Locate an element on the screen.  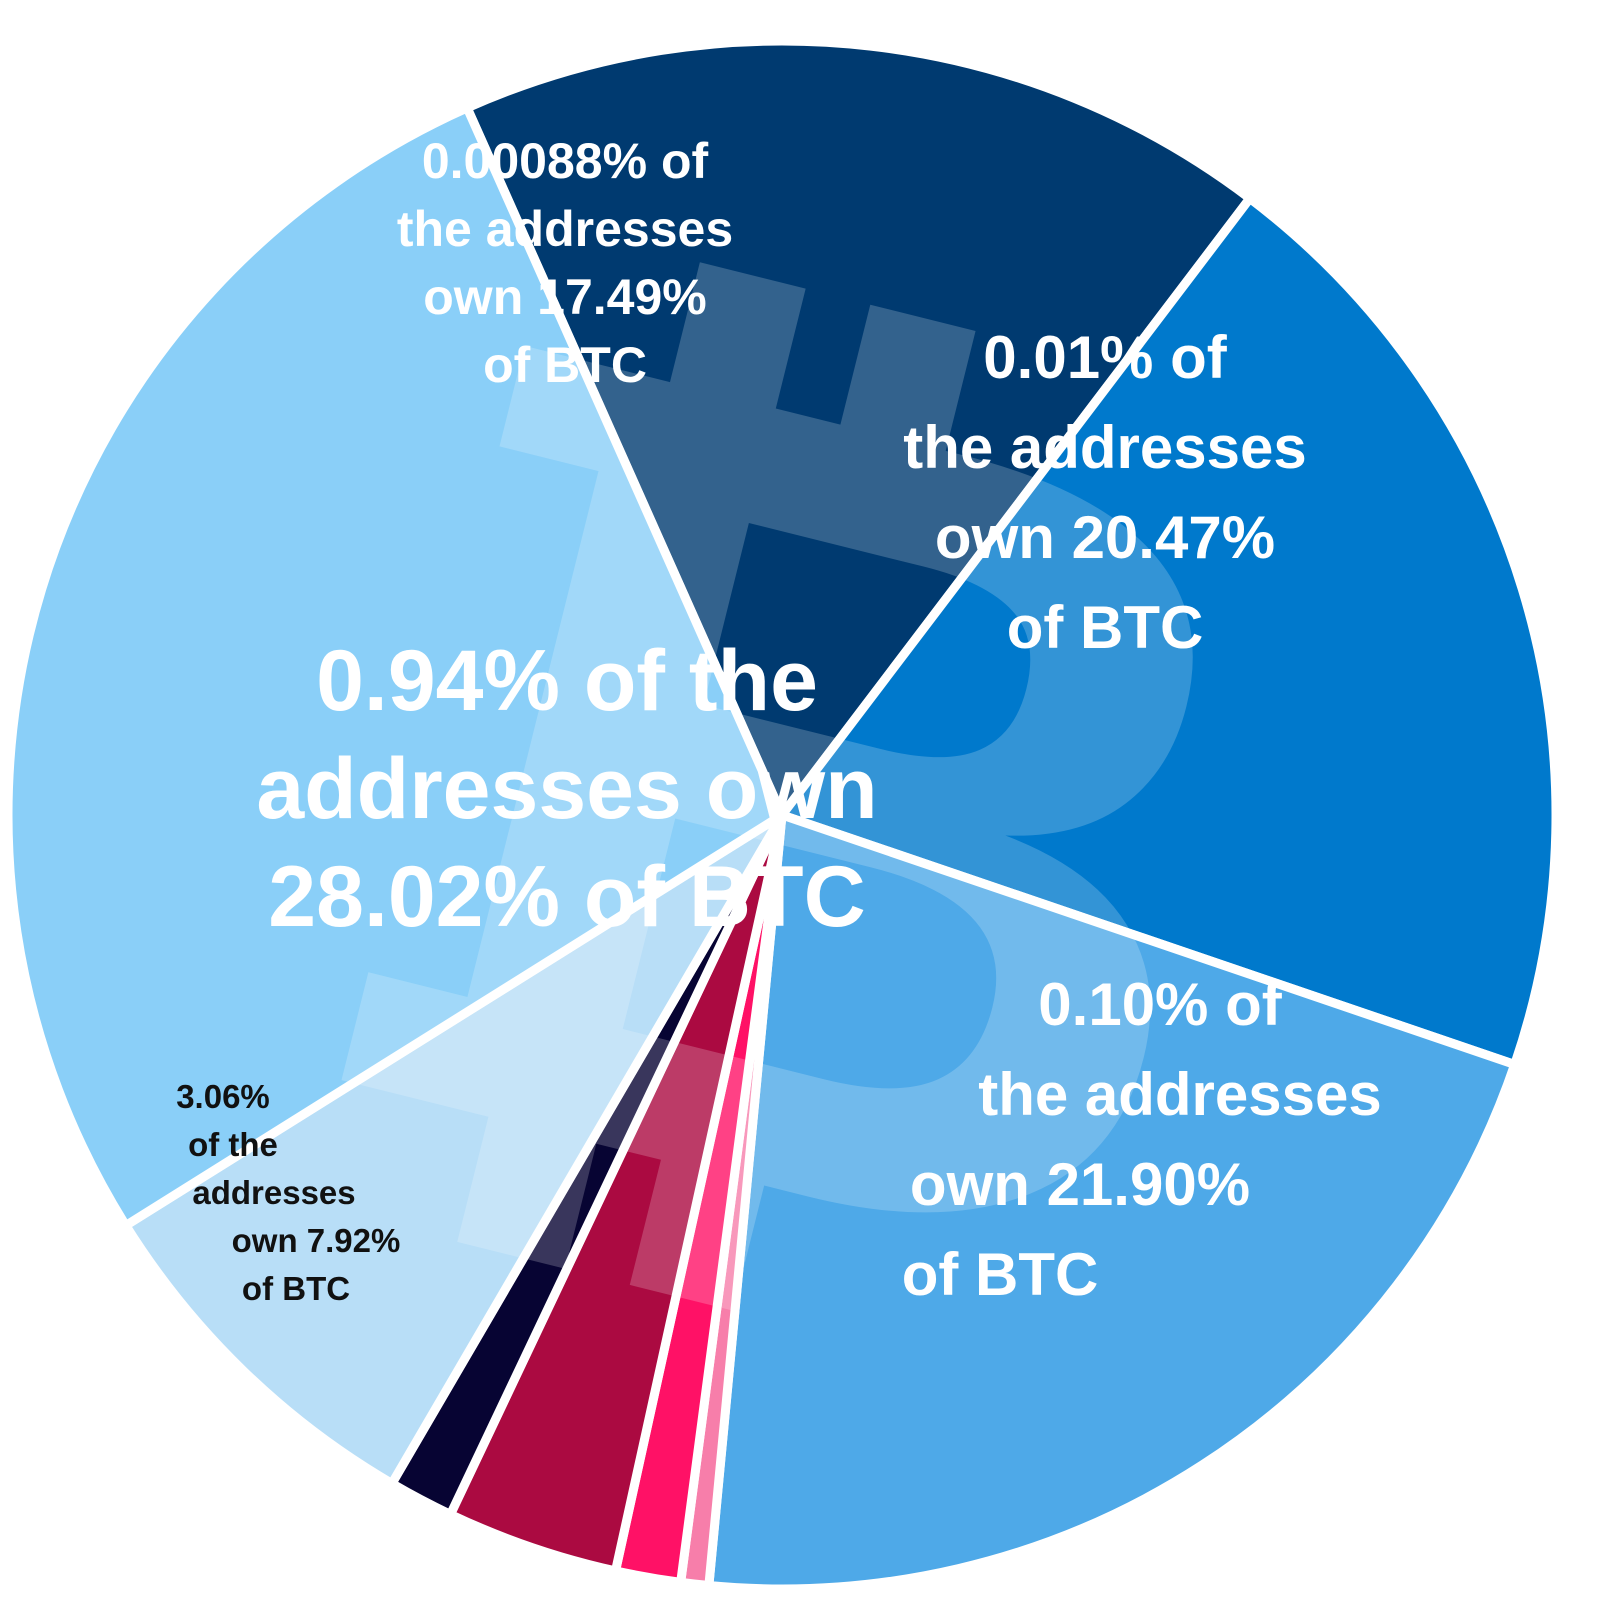
slice-label-line: 0.00088% of is located at coordinates (565, 161).